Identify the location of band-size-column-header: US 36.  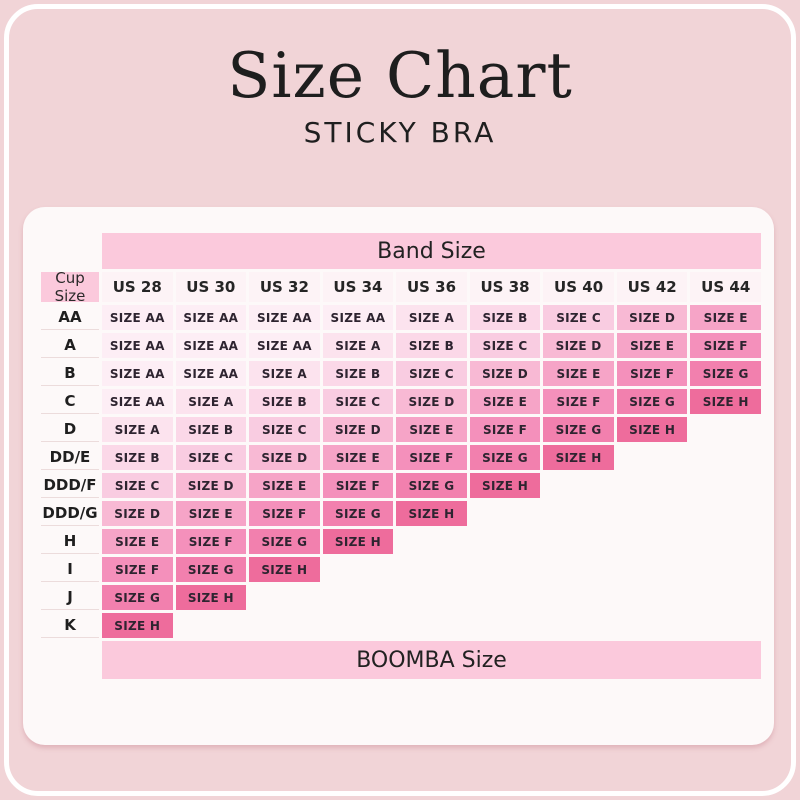
(431, 287).